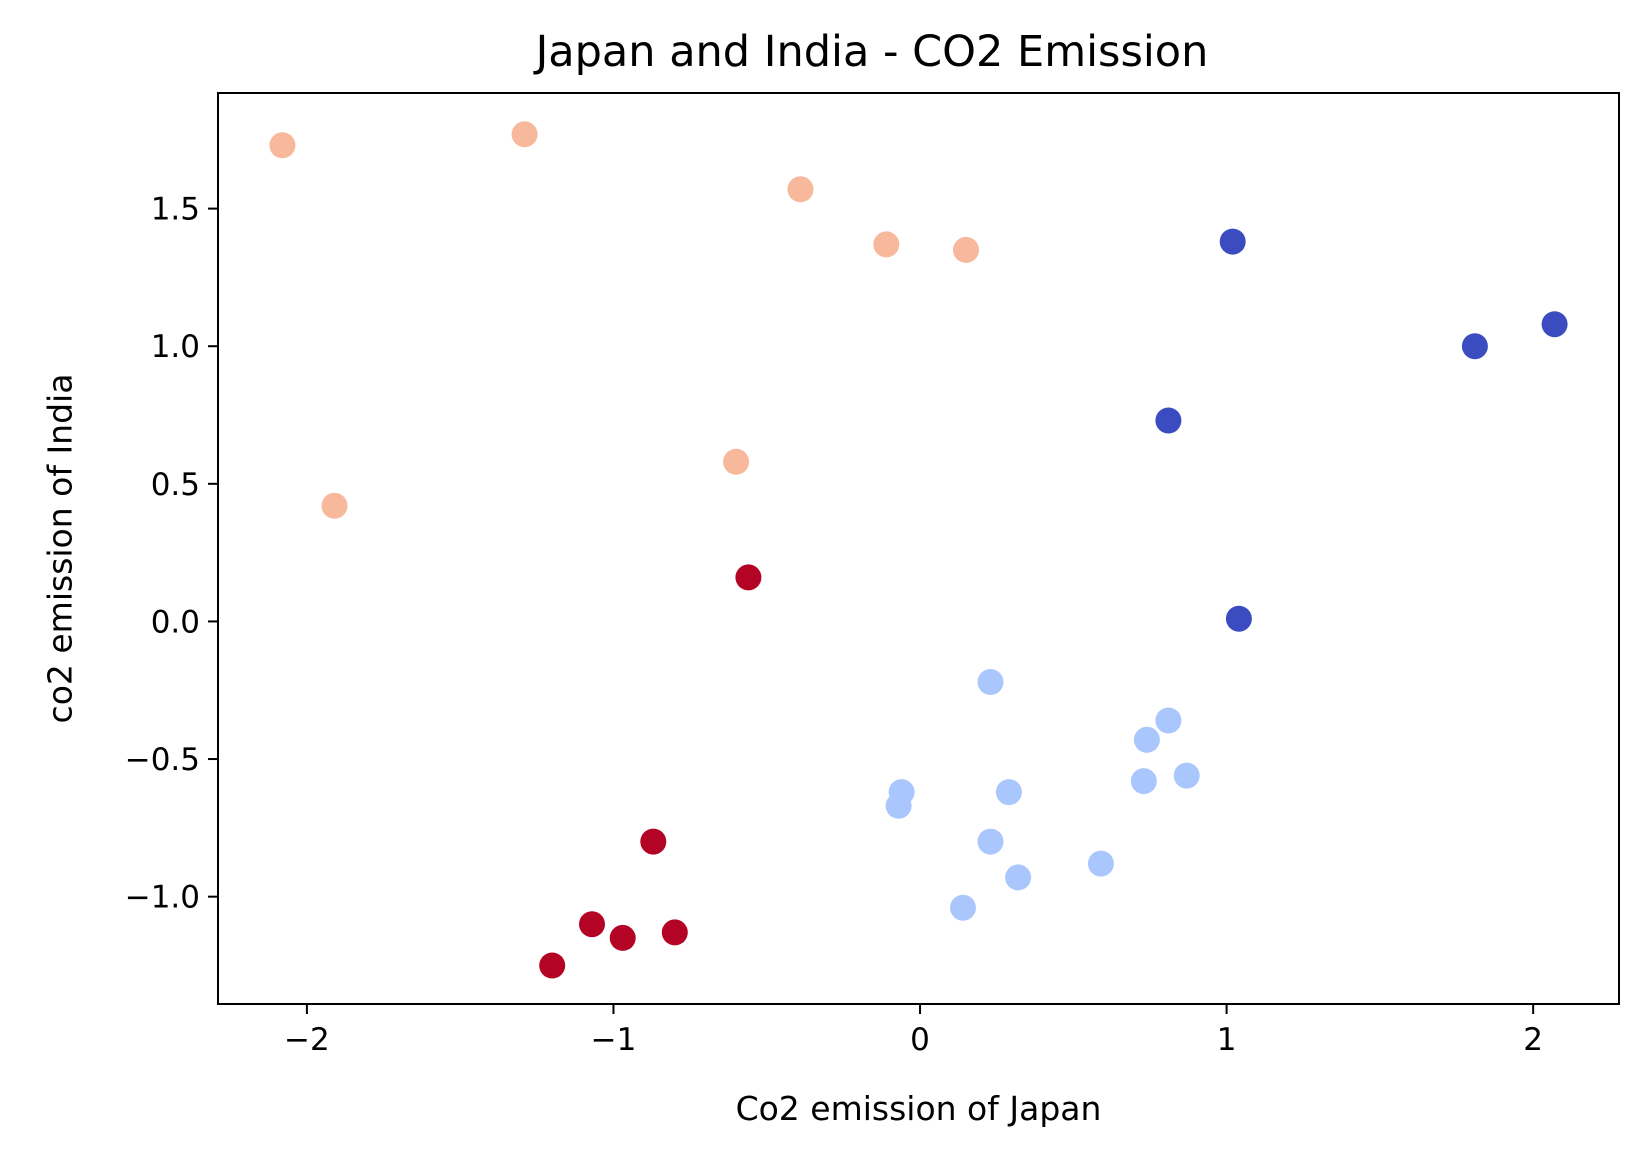 Image resolution: width=1641 pixels, height=1154 pixels. I want to click on y-tick-label-3: 0.0, so click(175, 622).